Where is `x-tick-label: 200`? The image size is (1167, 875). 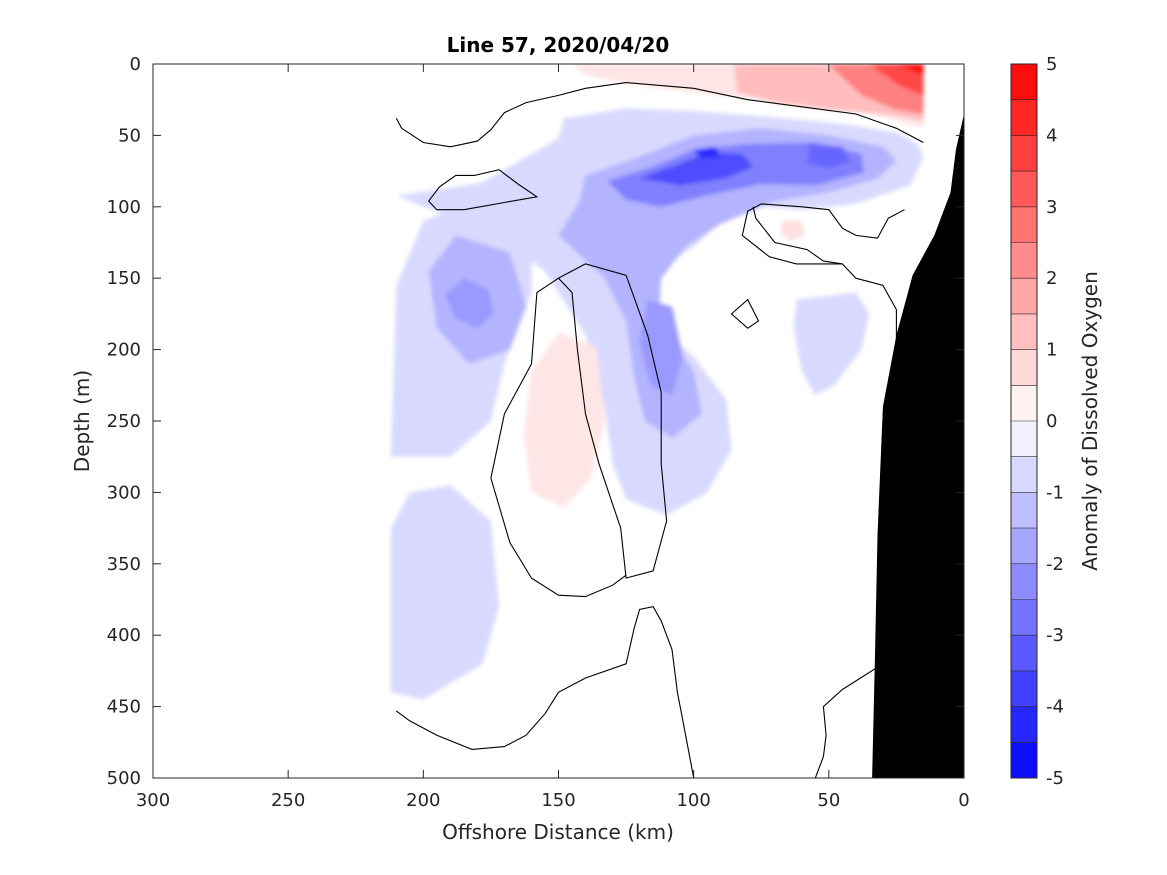 x-tick-label: 200 is located at coordinates (423, 800).